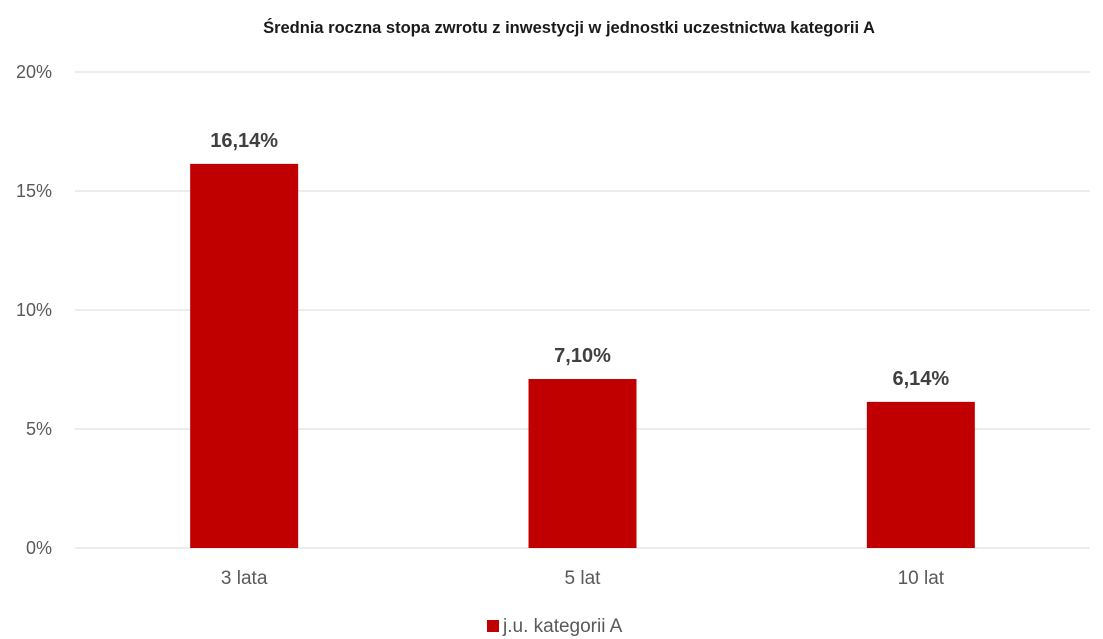 This screenshot has width=1103, height=639. I want to click on y-tick-label-1: 5%, so click(39, 429).